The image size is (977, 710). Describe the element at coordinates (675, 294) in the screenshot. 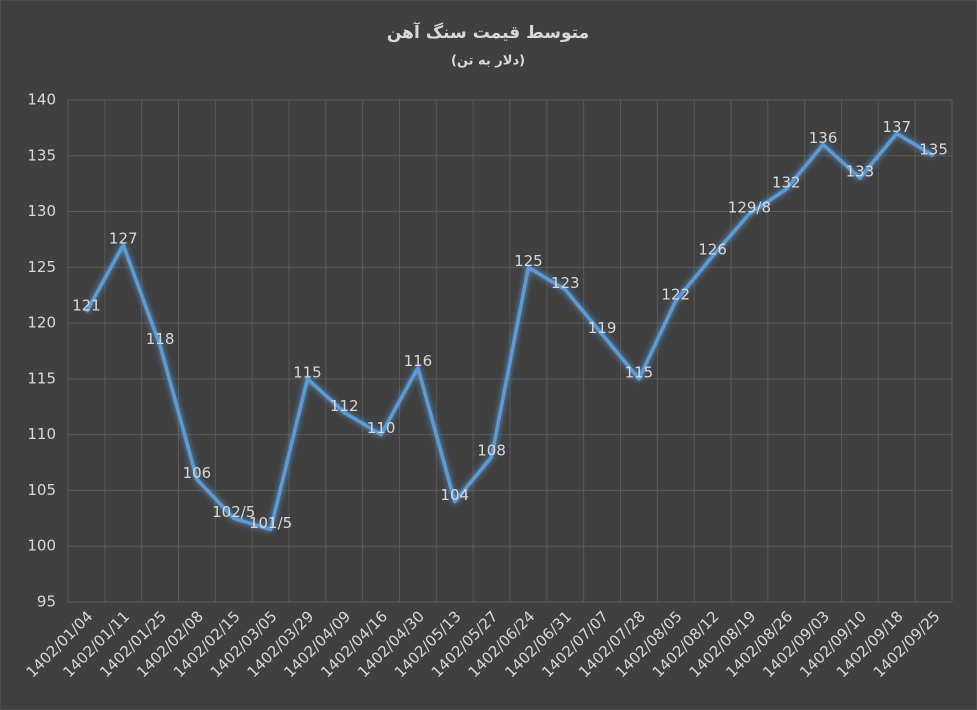

I see `data-label: 122` at that location.